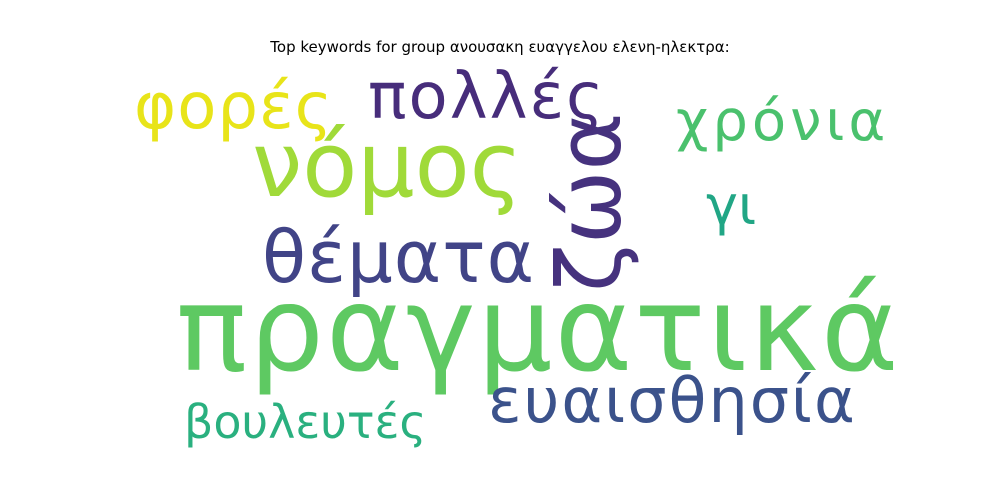 The height and width of the screenshot is (500, 1000). I want to click on word-1: νόμος, so click(387, 165).